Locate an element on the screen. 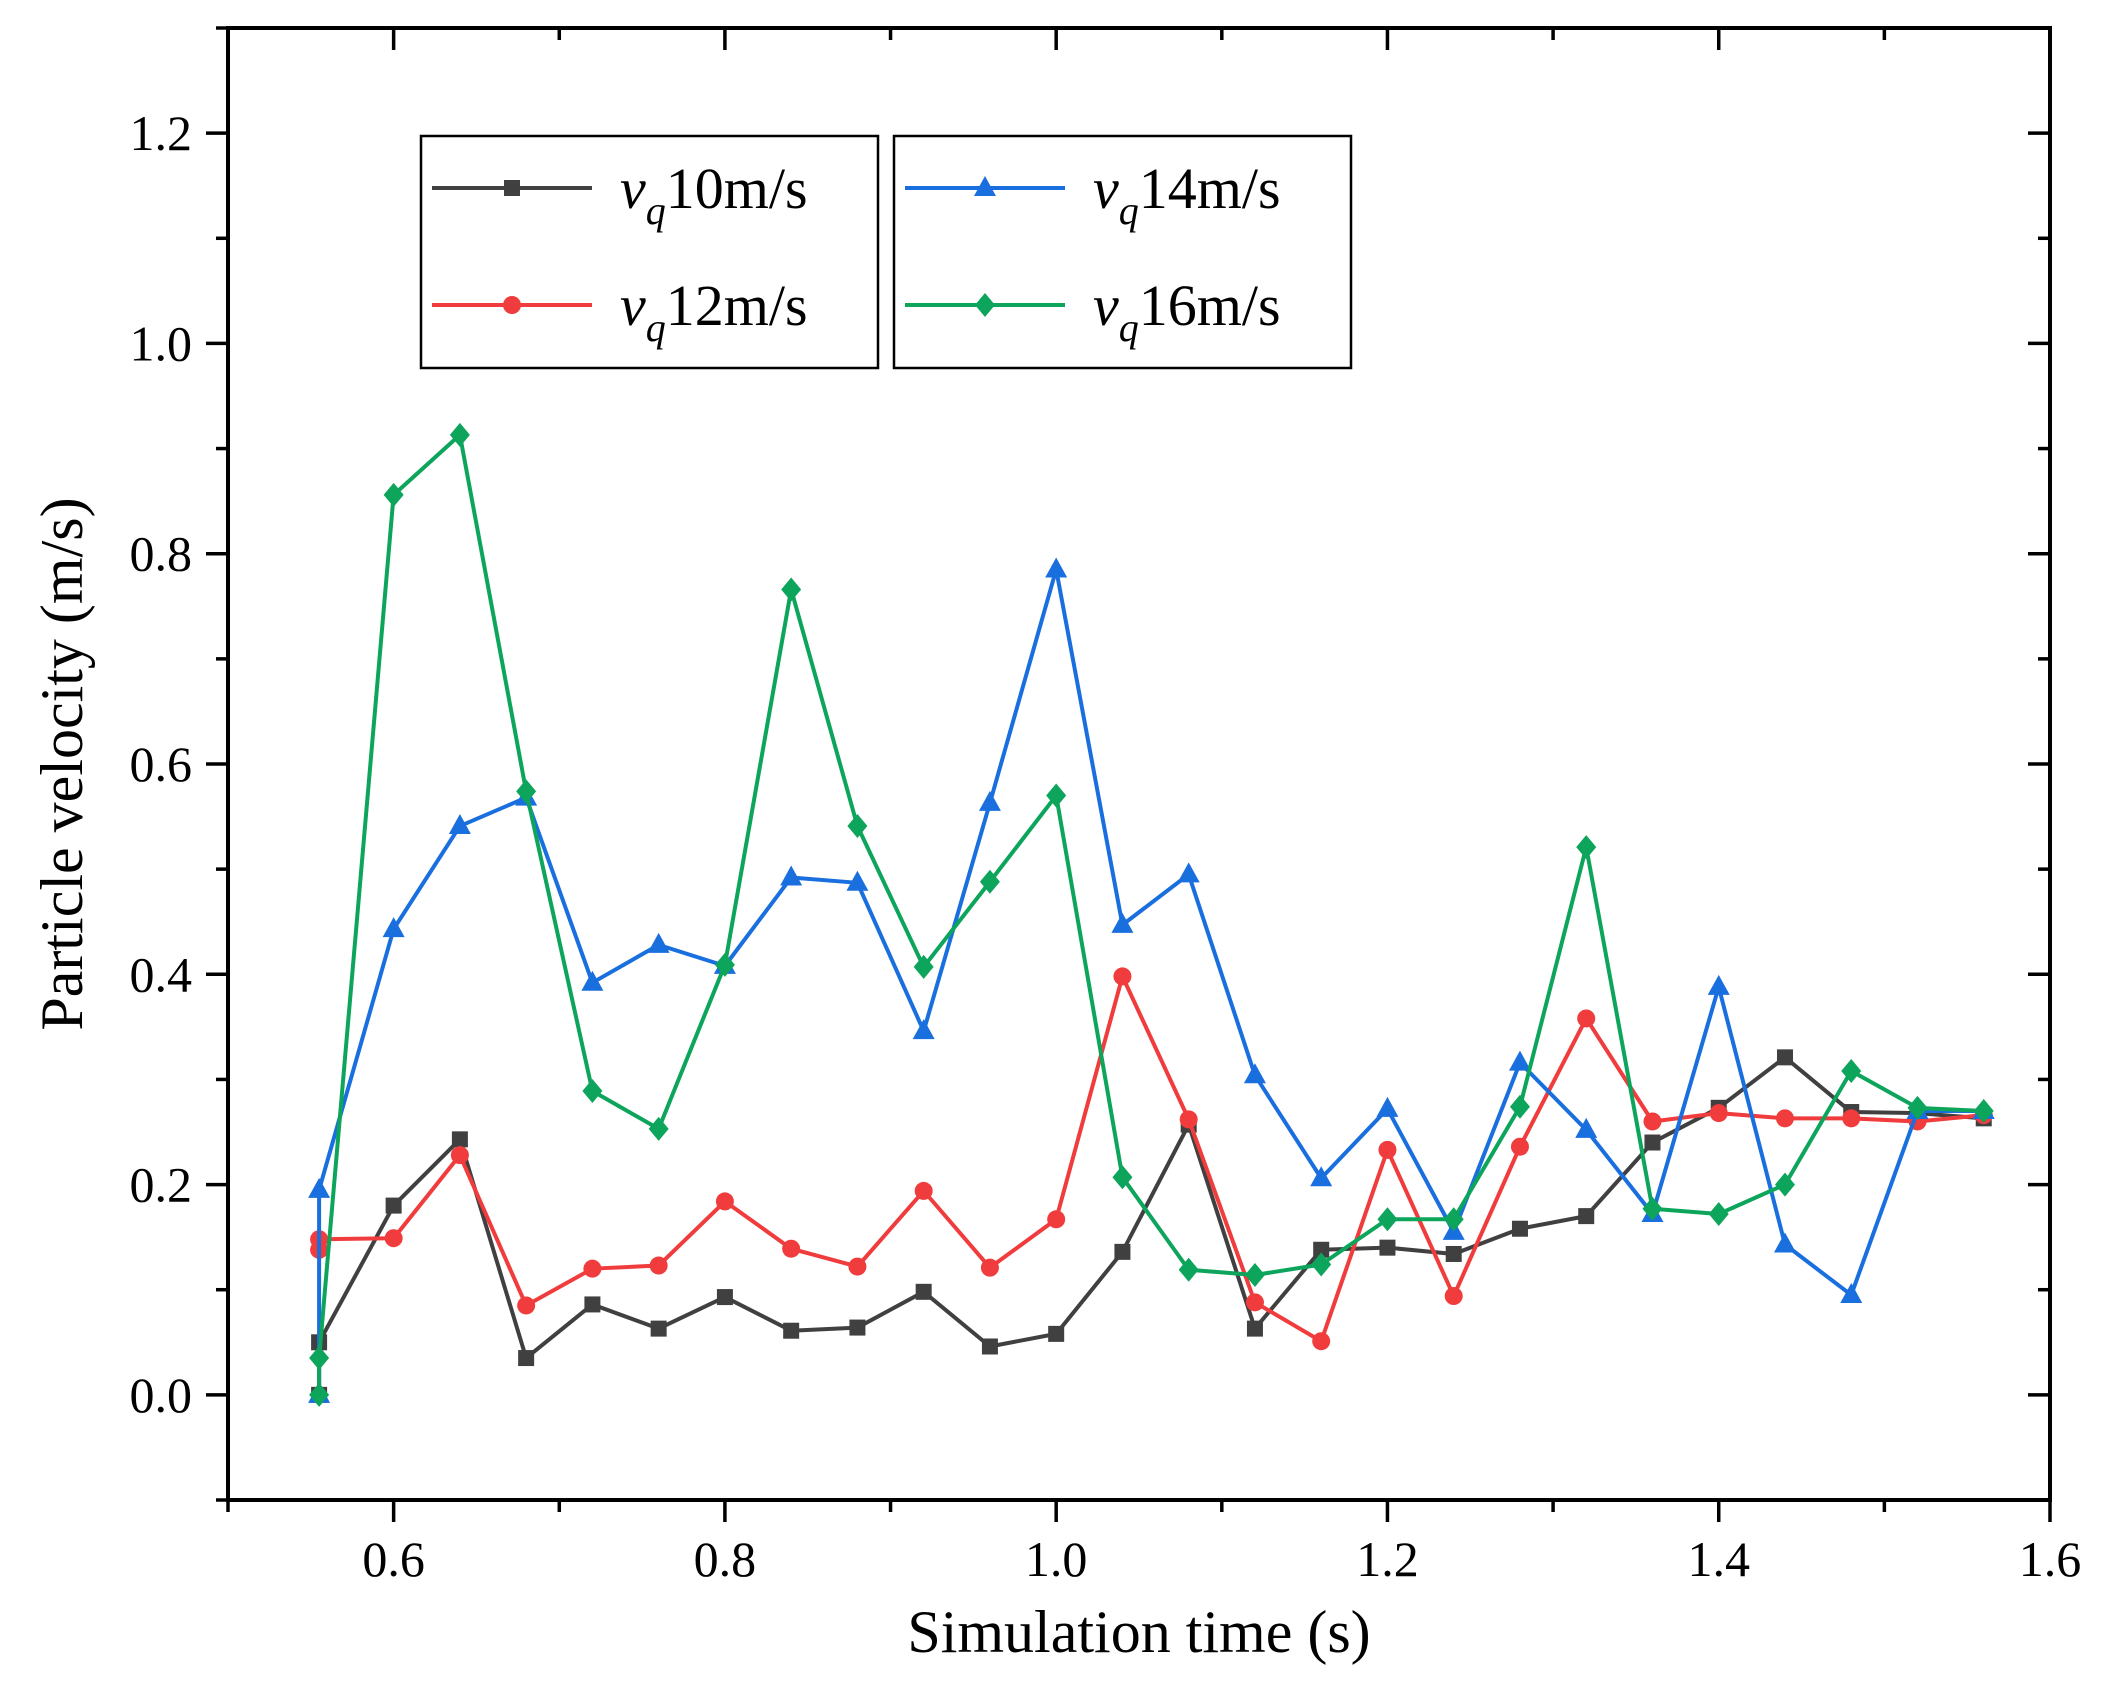 This screenshot has height=1694, width=2107. y-tick-label: 1.2 is located at coordinates (161, 133).